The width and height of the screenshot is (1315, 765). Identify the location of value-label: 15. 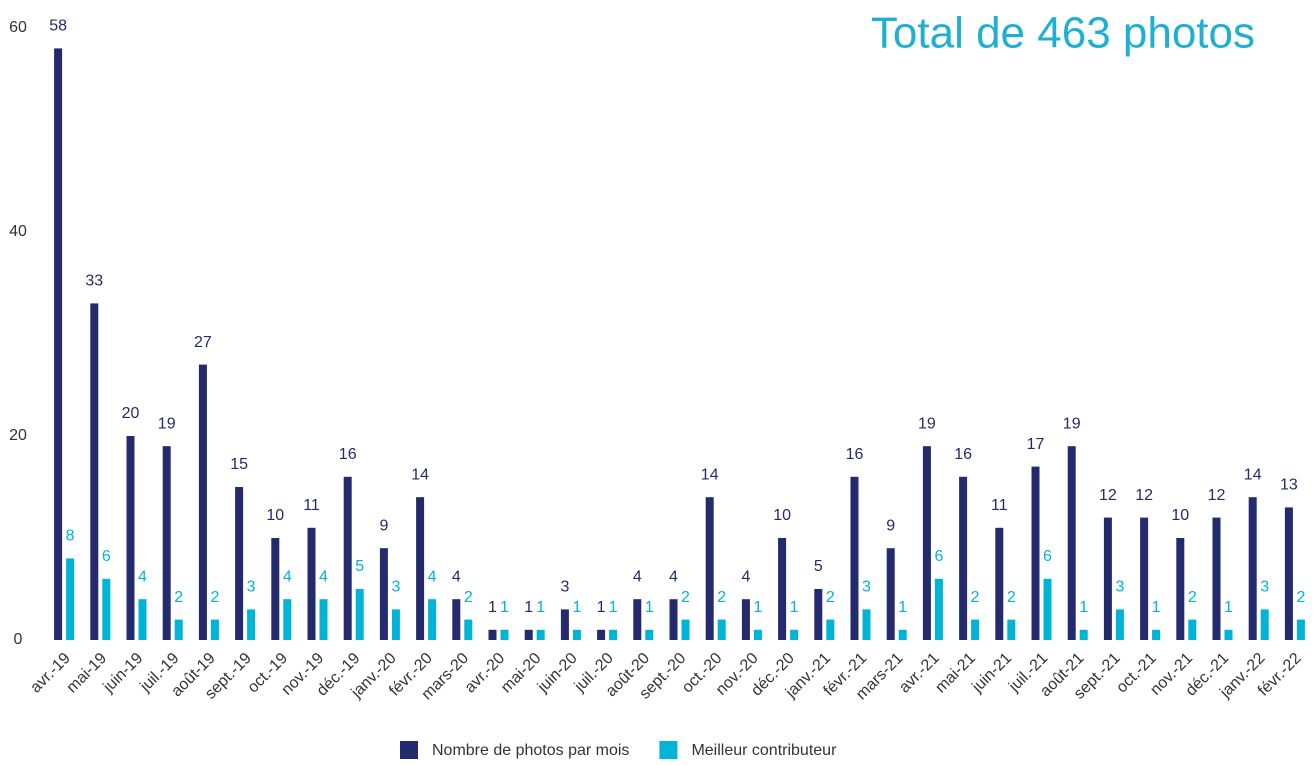
(239, 464).